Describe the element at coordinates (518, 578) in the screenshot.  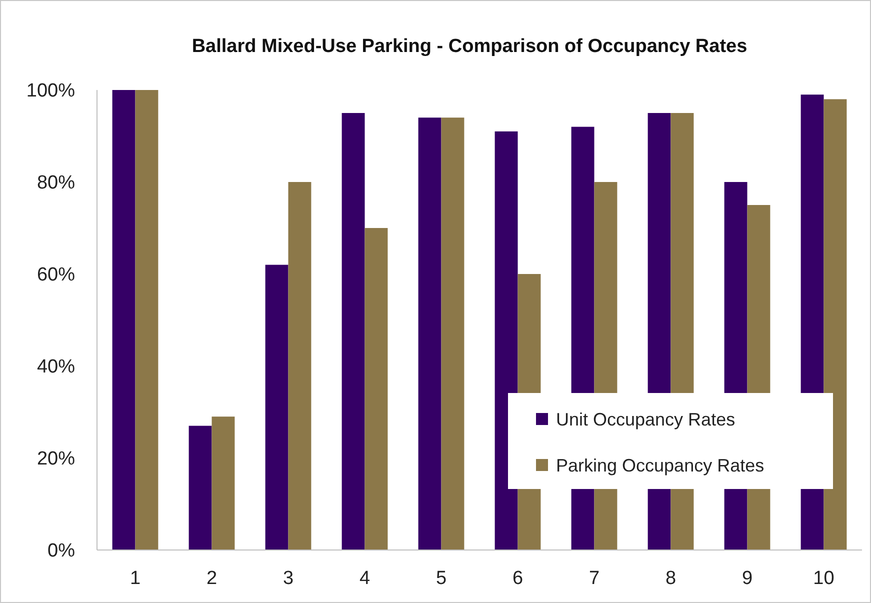
I see `x-tick-label: 6` at that location.